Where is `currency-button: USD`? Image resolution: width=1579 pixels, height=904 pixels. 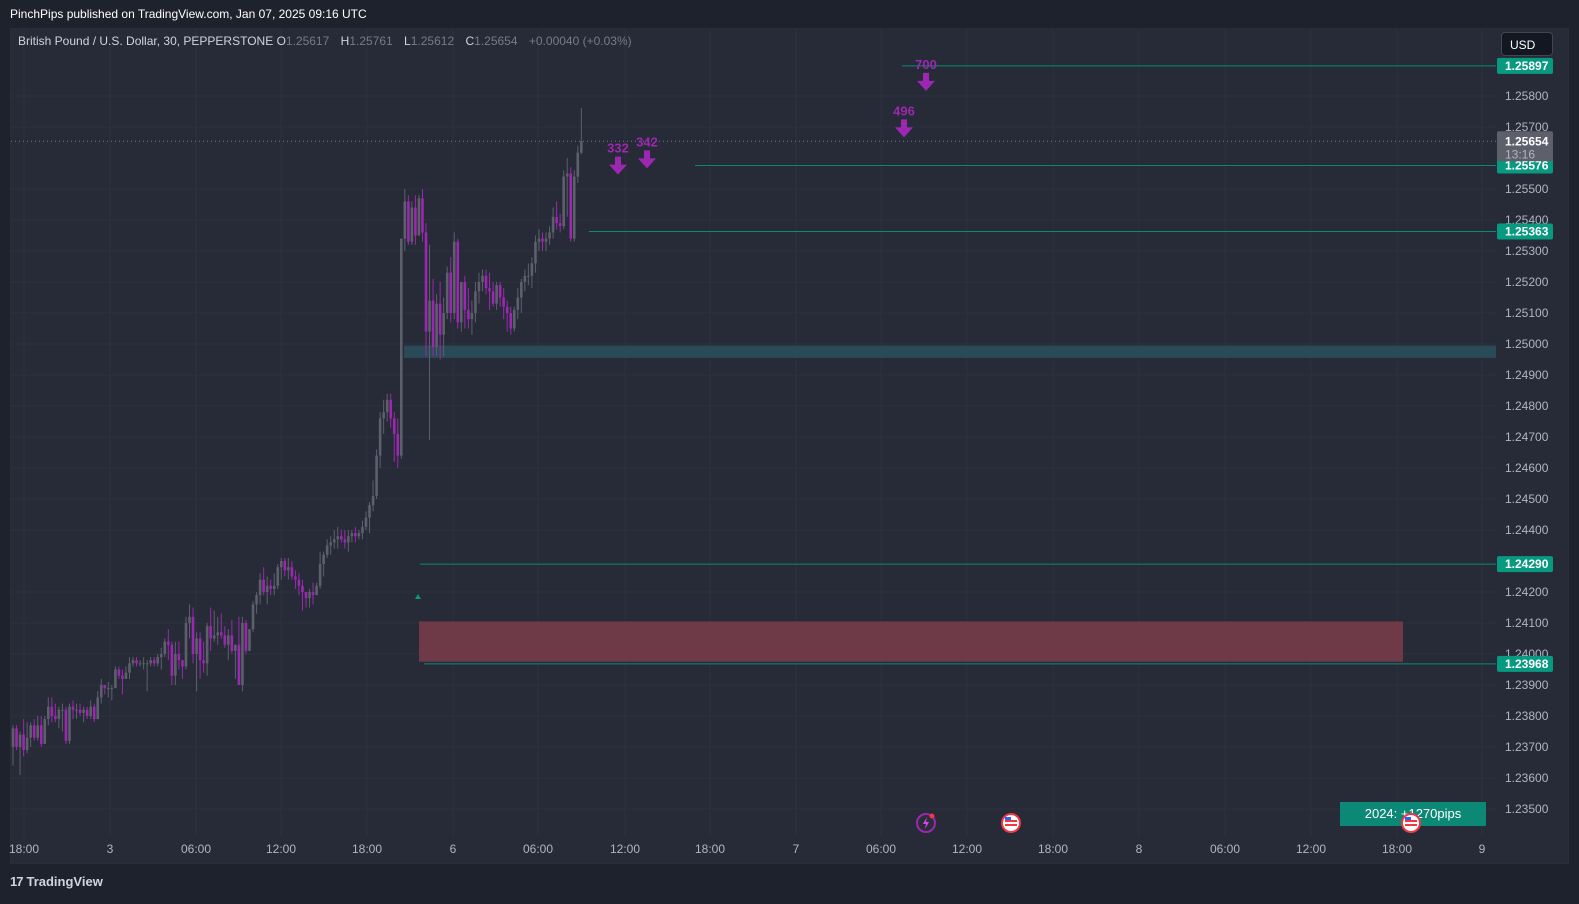
currency-button: USD is located at coordinates (1527, 44).